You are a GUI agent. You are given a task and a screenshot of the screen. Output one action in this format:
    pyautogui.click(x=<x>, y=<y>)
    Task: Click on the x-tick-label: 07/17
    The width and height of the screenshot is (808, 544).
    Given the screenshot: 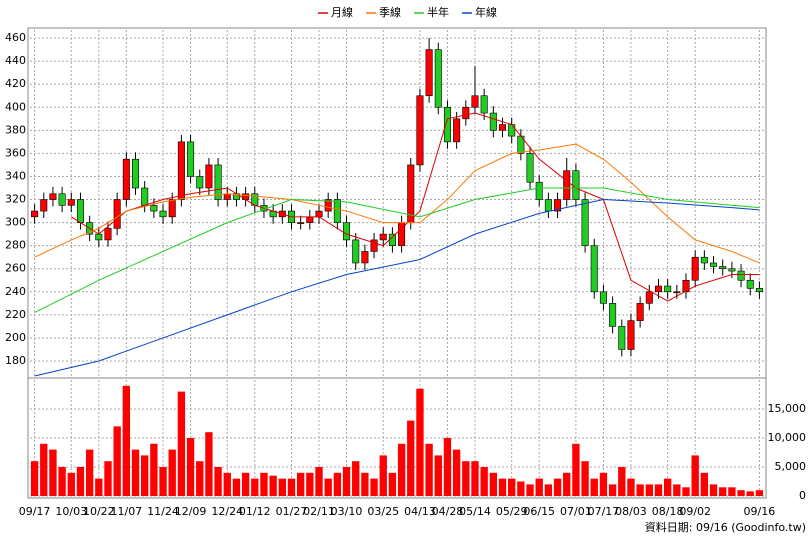 What is the action you would take?
    pyautogui.click(x=604, y=511)
    